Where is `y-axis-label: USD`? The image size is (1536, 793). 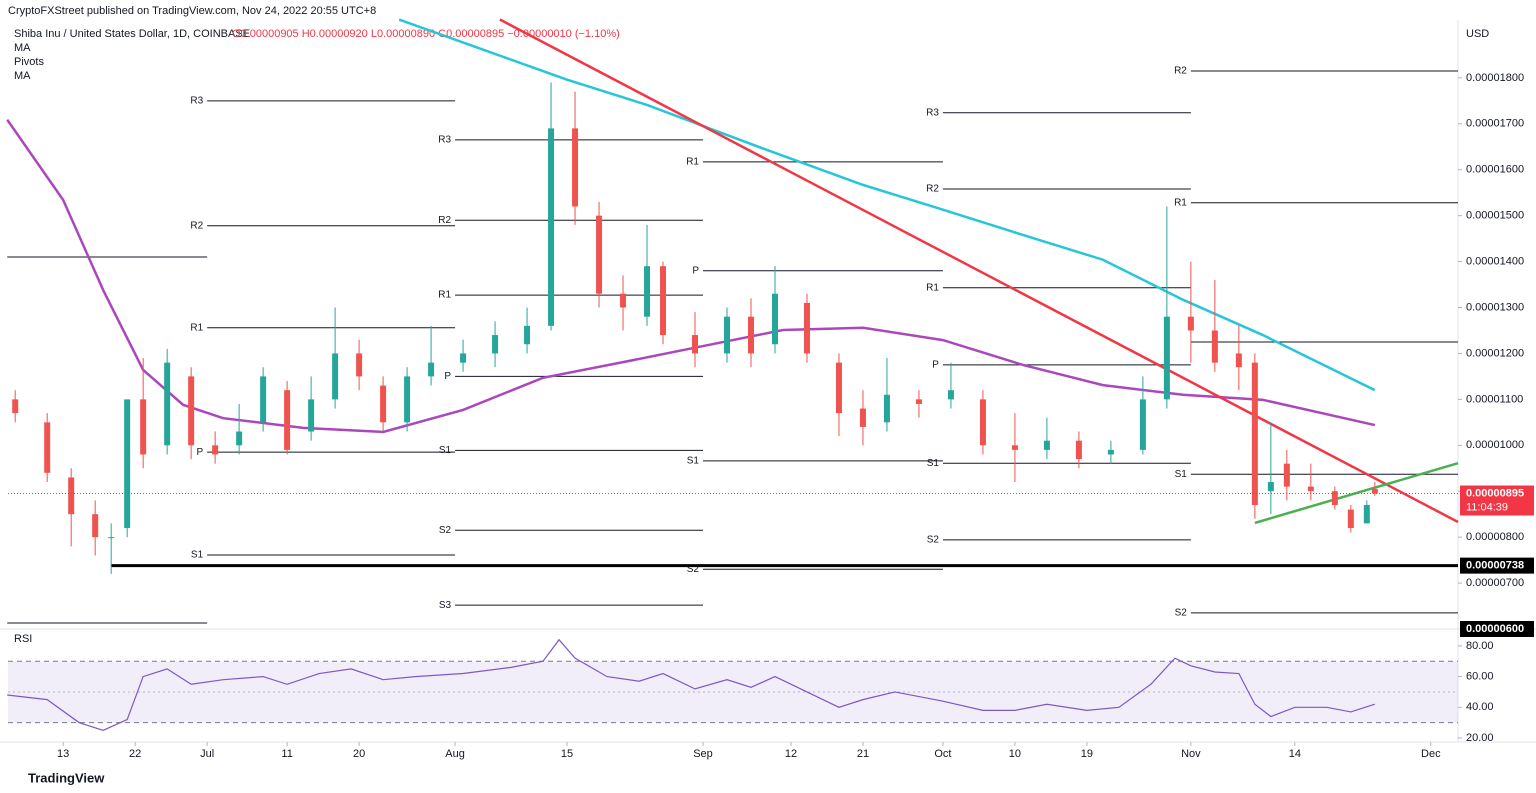 y-axis-label: USD is located at coordinates (1477, 34).